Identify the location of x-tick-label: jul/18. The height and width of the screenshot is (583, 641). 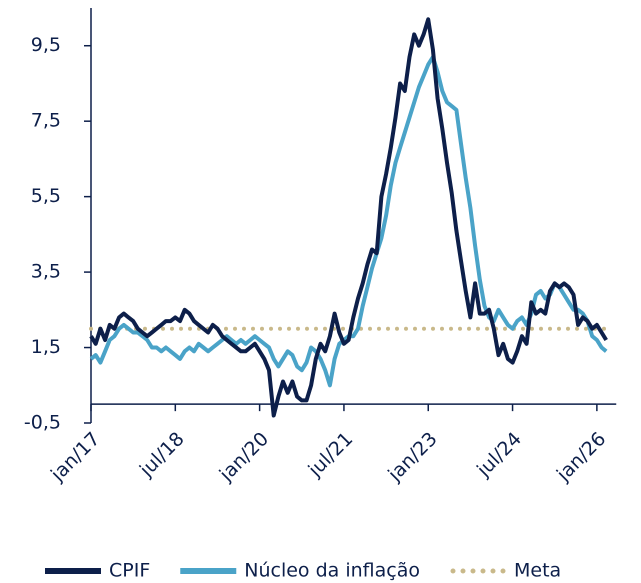
(162, 455).